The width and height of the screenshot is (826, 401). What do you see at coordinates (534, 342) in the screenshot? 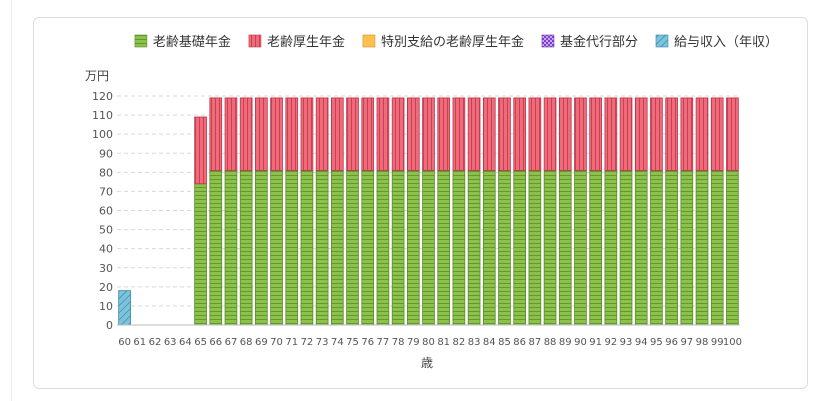
I see `x-tick-label: 87` at bounding box center [534, 342].